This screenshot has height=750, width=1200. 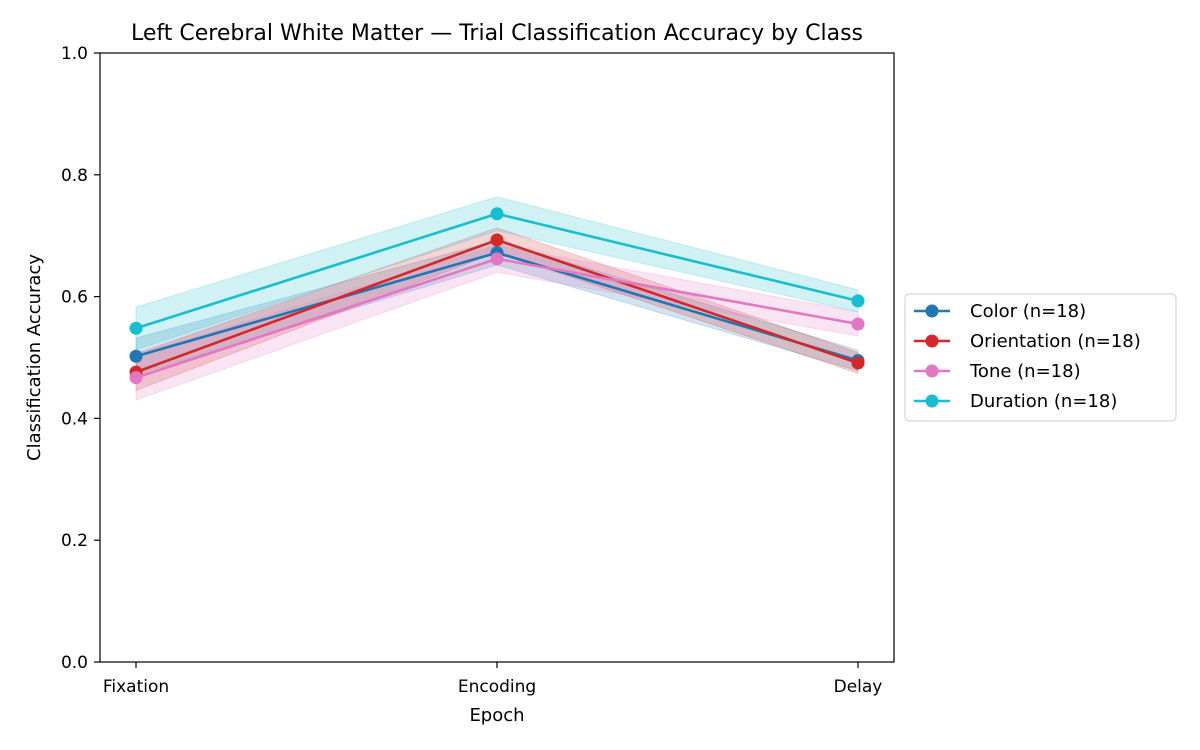 I want to click on legend-label-2: Tone (n=18), so click(x=1025, y=371).